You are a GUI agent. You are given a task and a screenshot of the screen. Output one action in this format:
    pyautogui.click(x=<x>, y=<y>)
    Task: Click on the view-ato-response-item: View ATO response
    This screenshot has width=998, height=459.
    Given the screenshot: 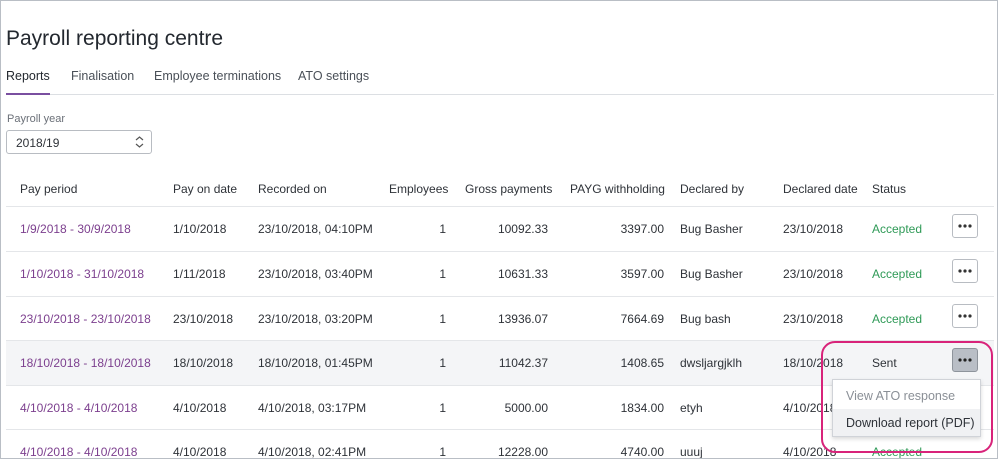 What is the action you would take?
    pyautogui.click(x=906, y=395)
    